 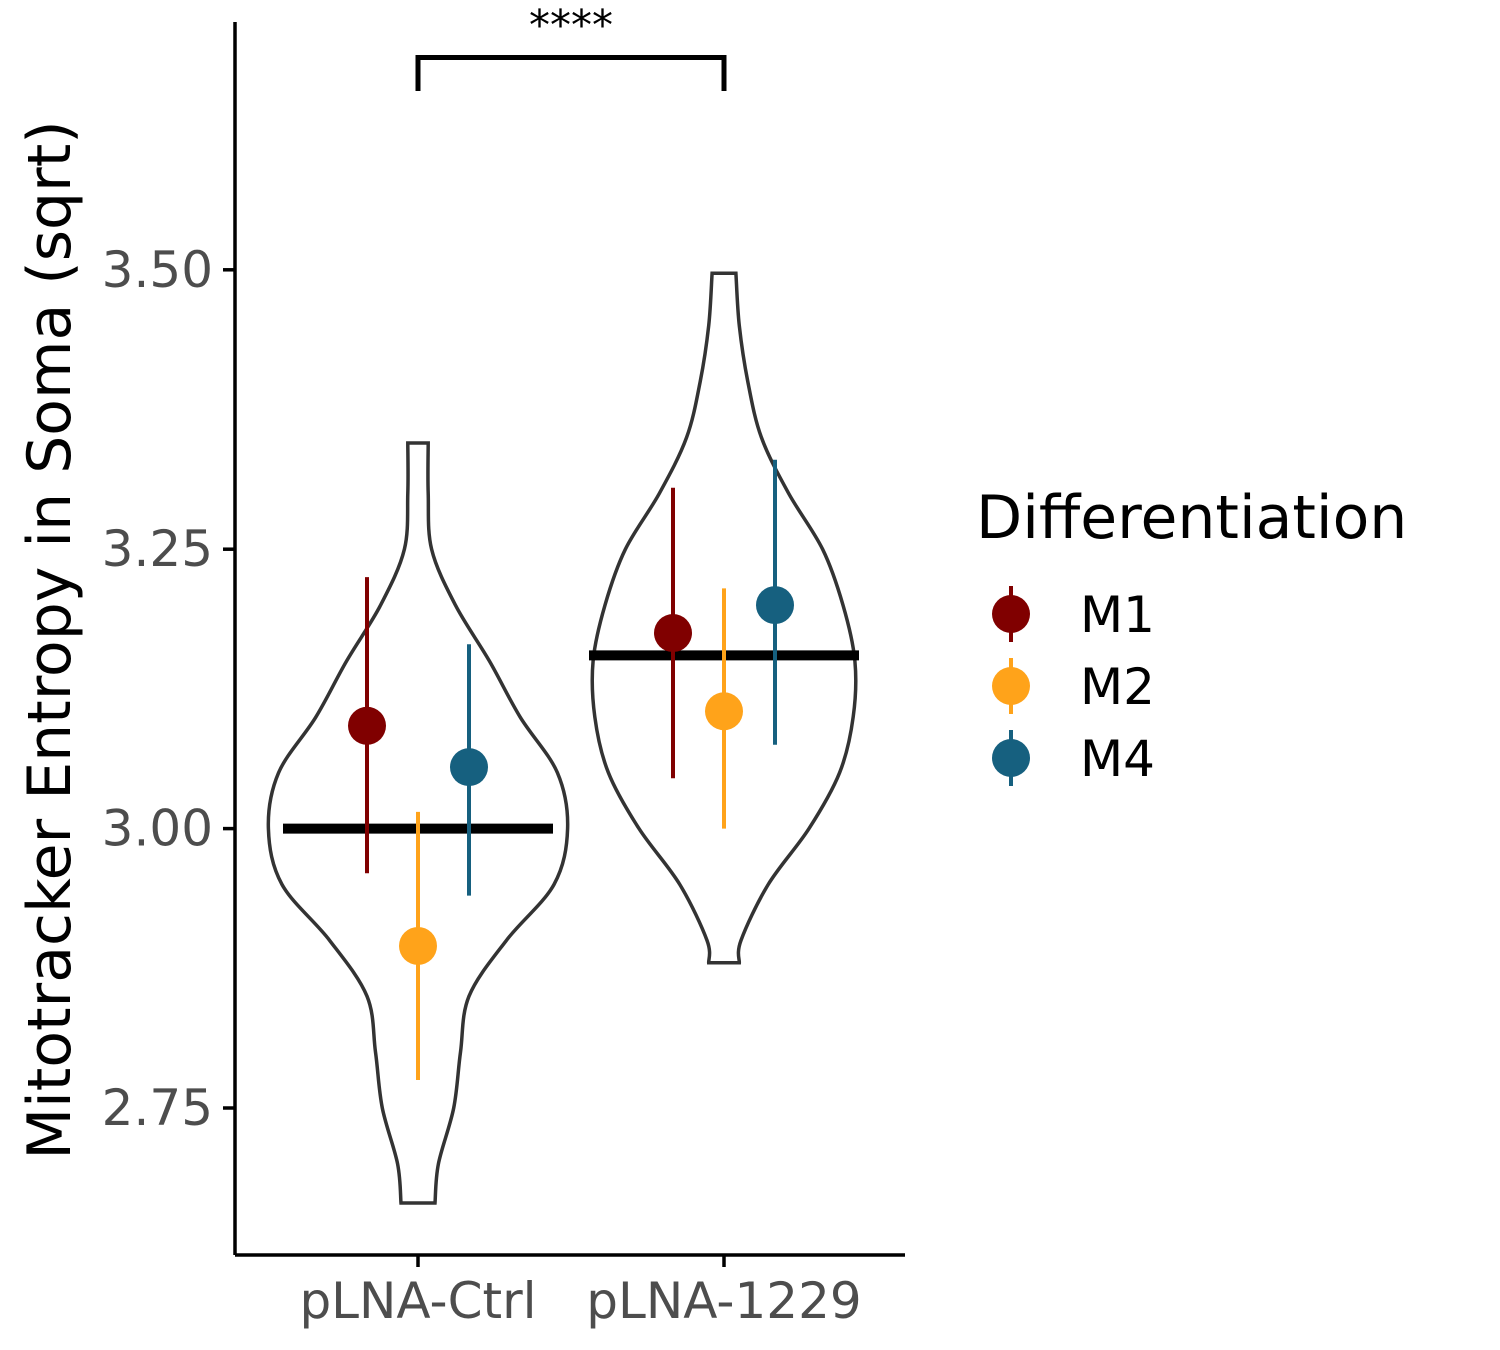 I want to click on legend-items: M1 M2 M4, so click(x=1073, y=687).